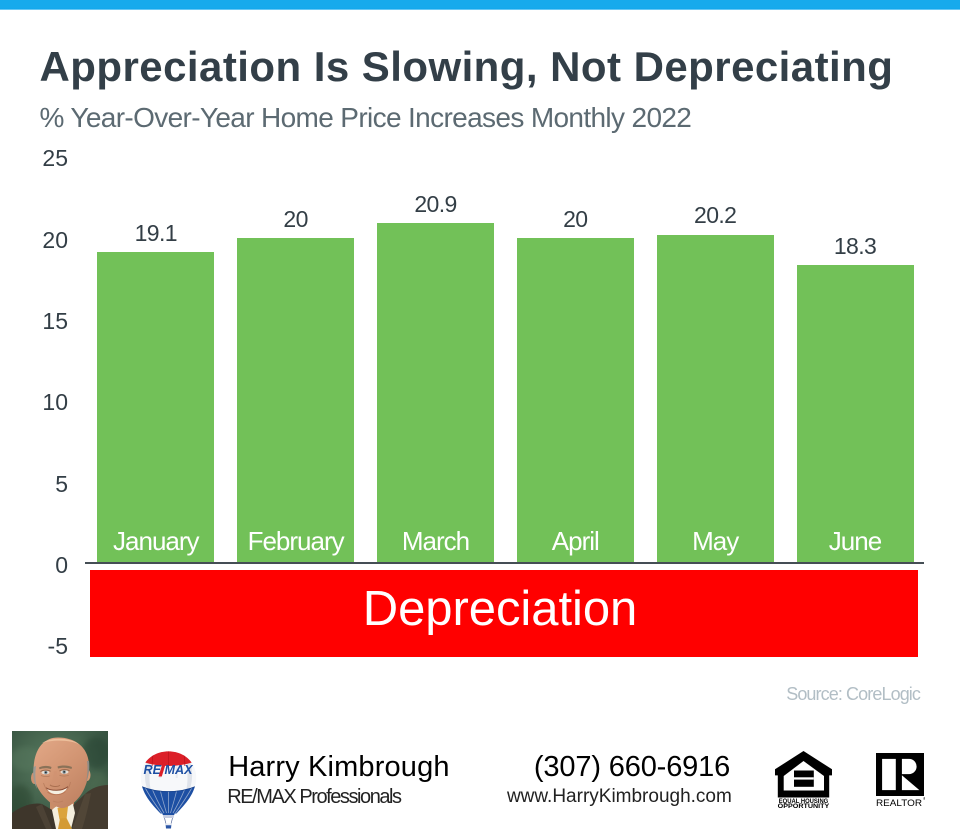 This screenshot has height=840, width=960. I want to click on svg-text: EQUAL HOUSING, so click(804, 801).